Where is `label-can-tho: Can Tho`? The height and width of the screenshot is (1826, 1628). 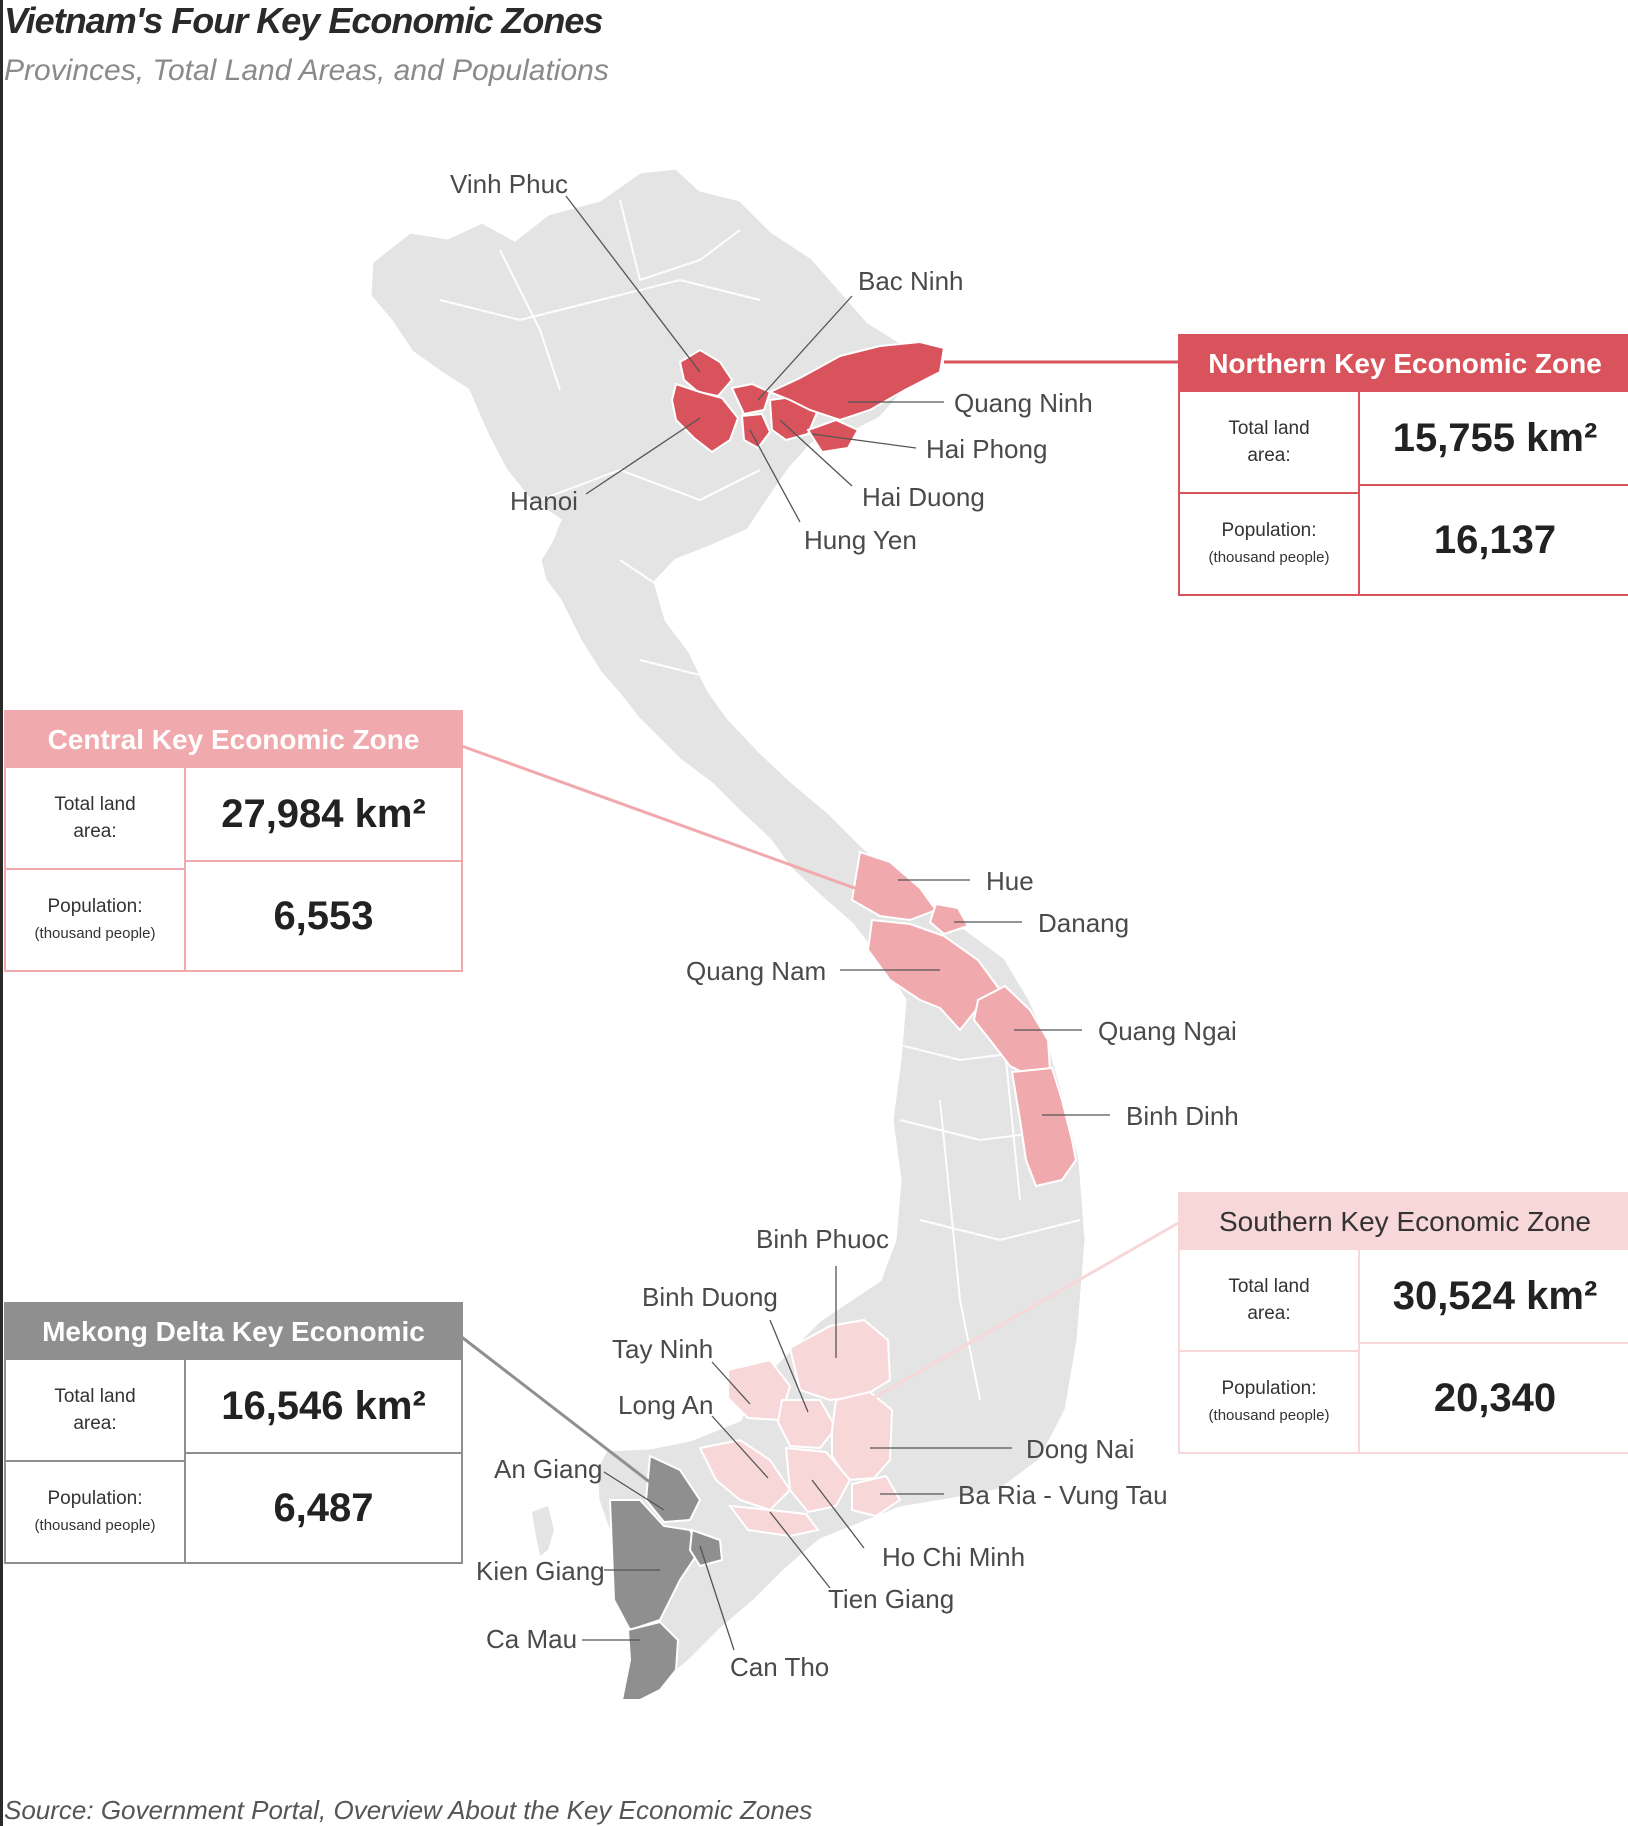
label-can-tho: Can Tho is located at coordinates (779, 1667).